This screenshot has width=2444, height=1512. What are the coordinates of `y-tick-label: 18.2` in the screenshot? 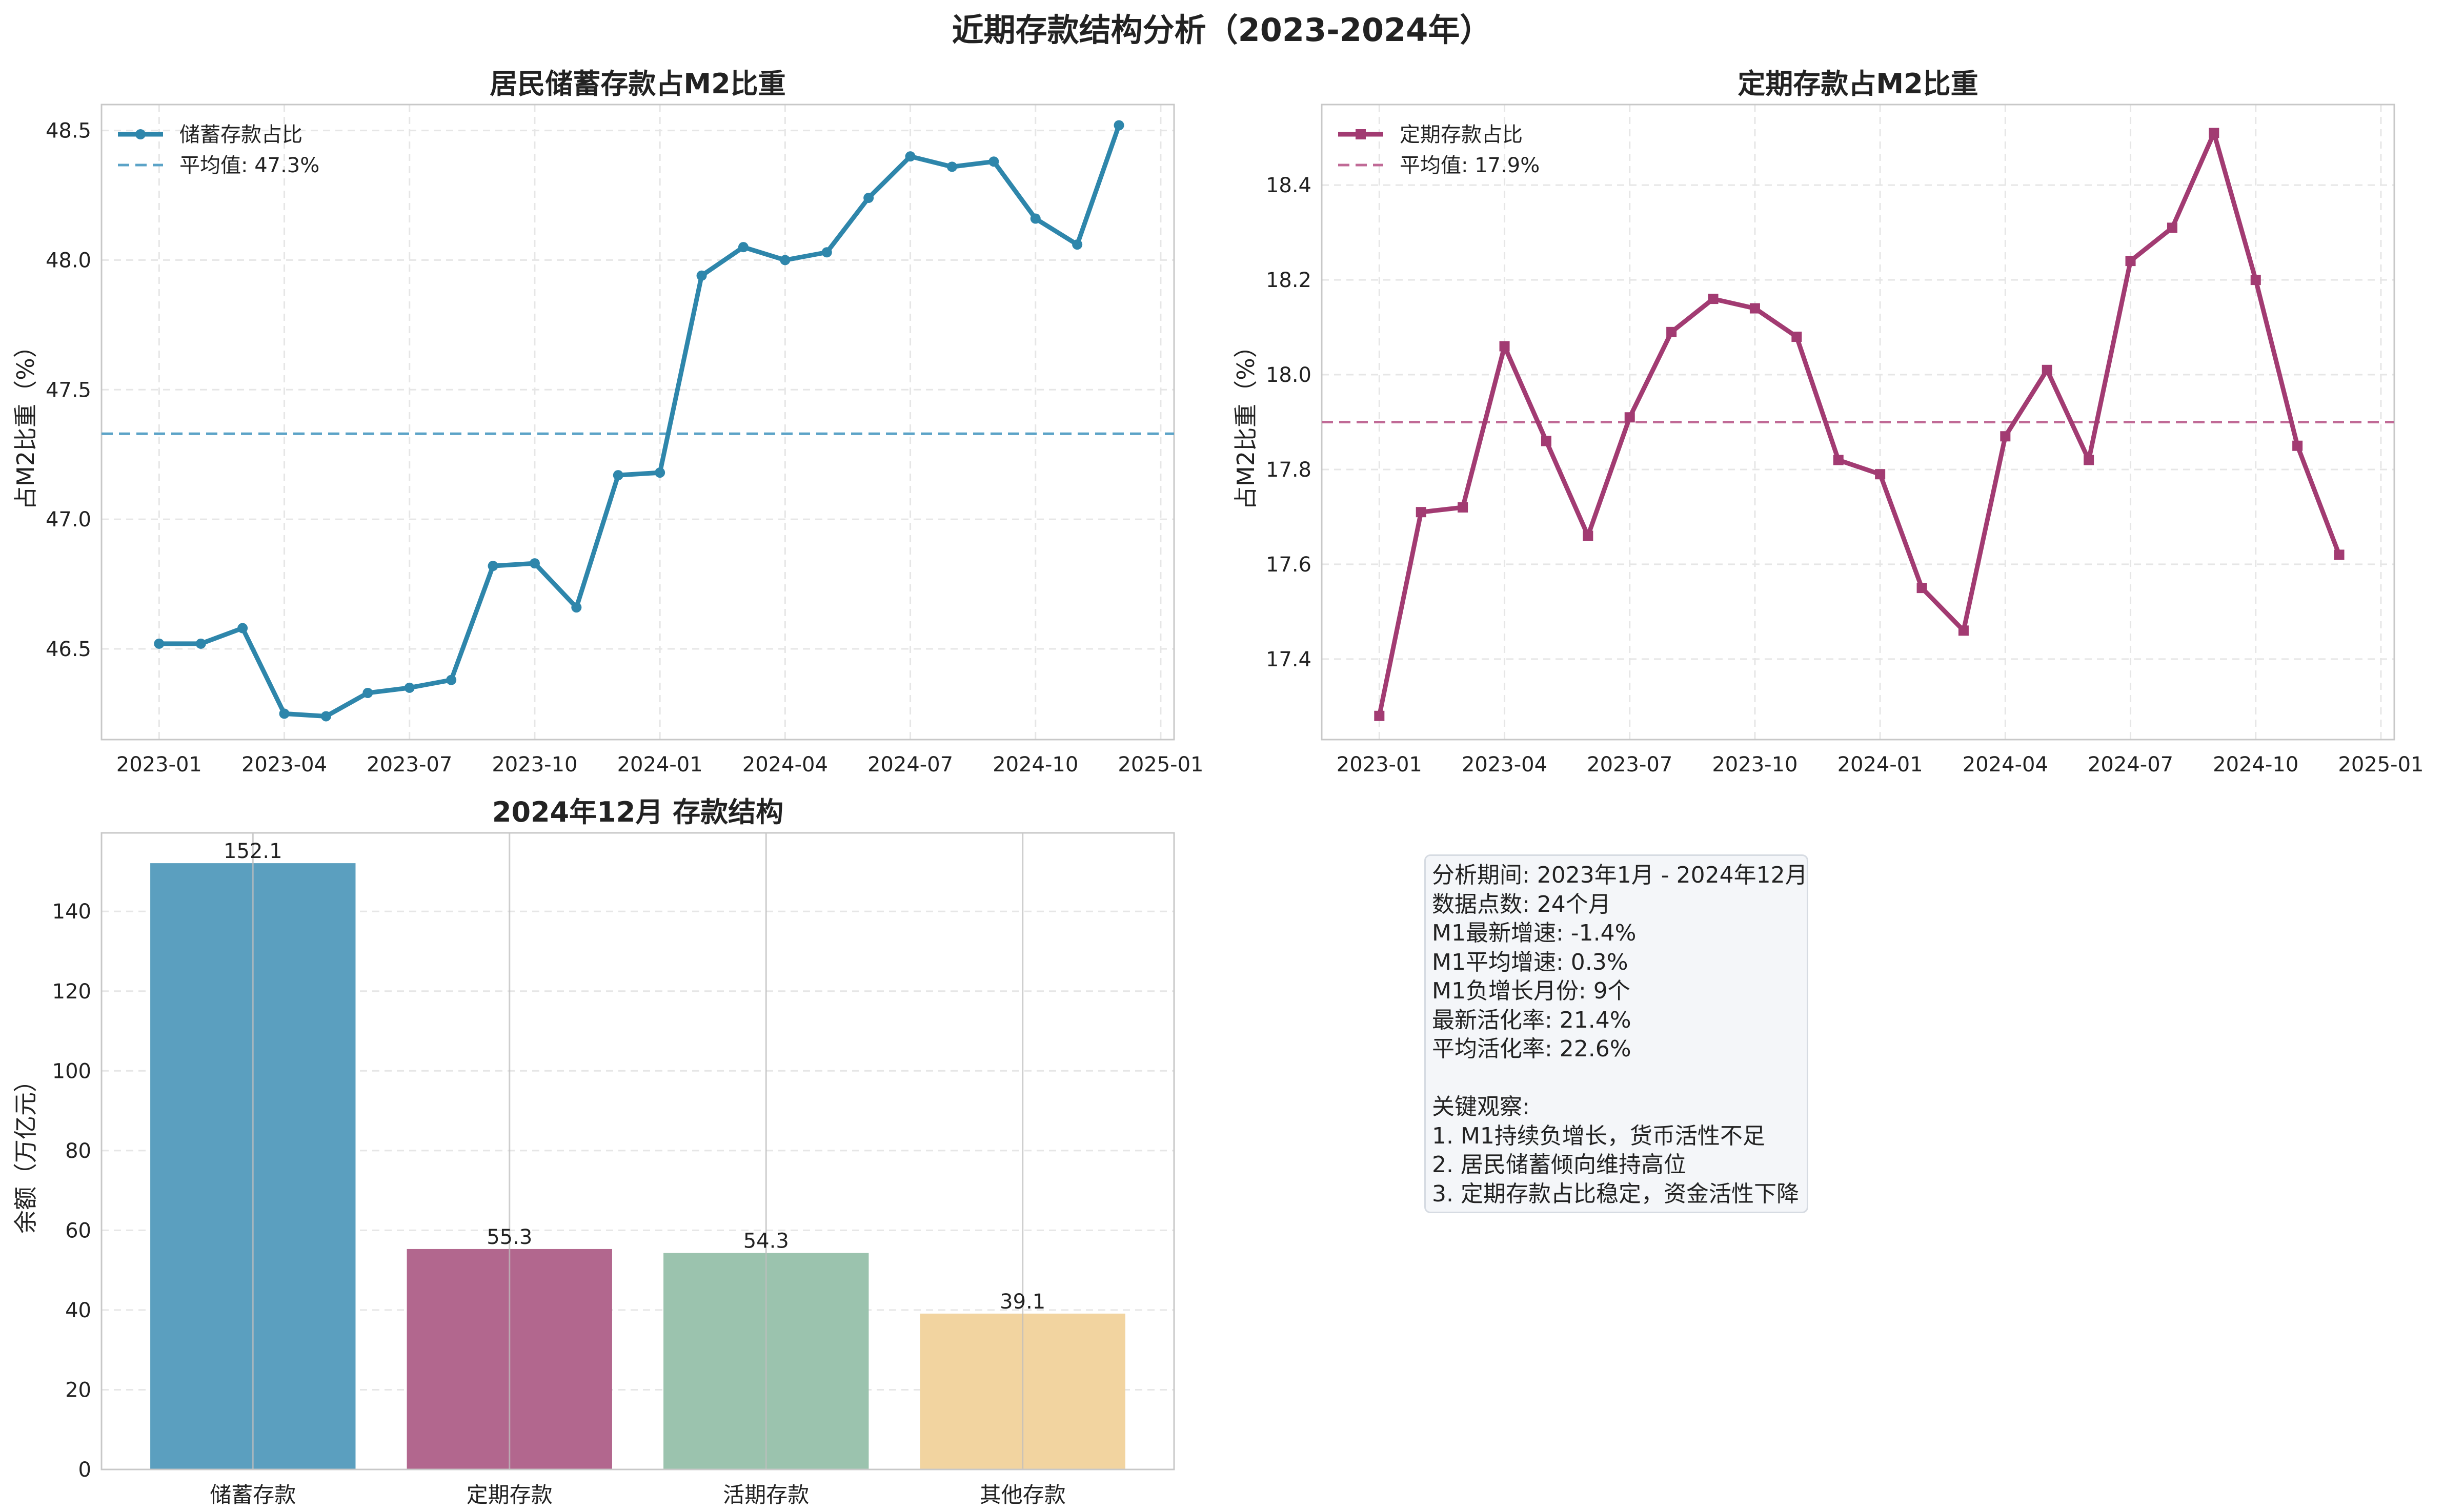 It's located at (1288, 280).